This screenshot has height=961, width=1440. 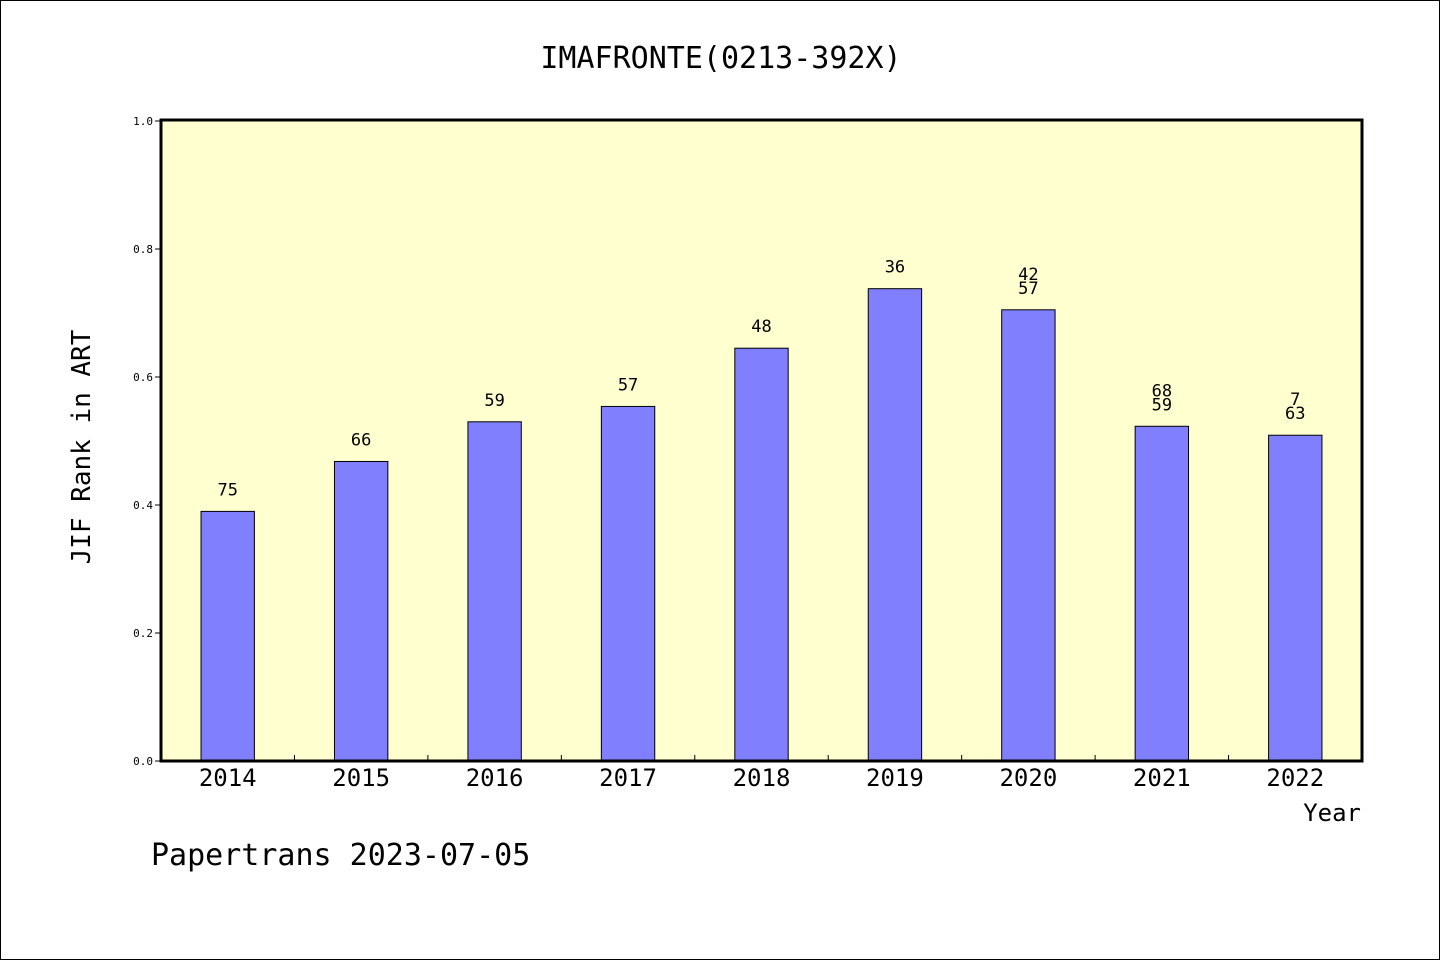 I want to click on bar-2015, so click(x=361, y=611).